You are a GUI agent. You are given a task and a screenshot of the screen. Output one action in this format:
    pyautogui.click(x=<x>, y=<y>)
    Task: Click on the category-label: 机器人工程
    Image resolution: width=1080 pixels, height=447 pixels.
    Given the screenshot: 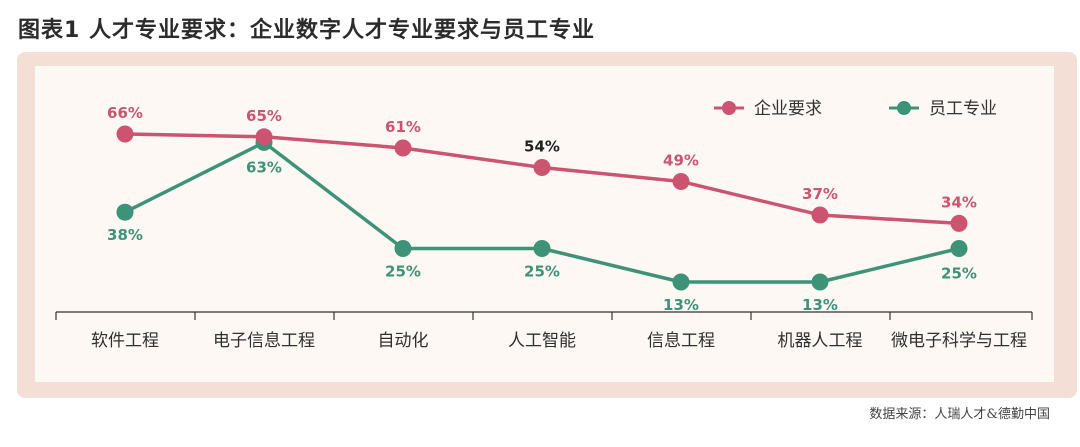 What is the action you would take?
    pyautogui.click(x=820, y=341)
    